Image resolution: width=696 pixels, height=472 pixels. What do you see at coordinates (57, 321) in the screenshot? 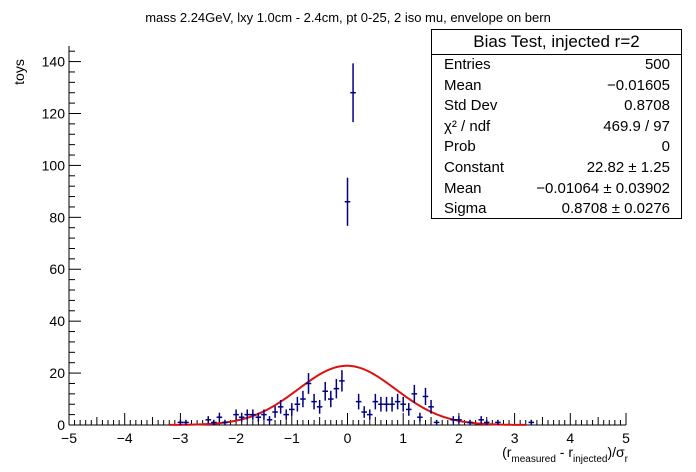
I see `y-tick-label: 40` at bounding box center [57, 321].